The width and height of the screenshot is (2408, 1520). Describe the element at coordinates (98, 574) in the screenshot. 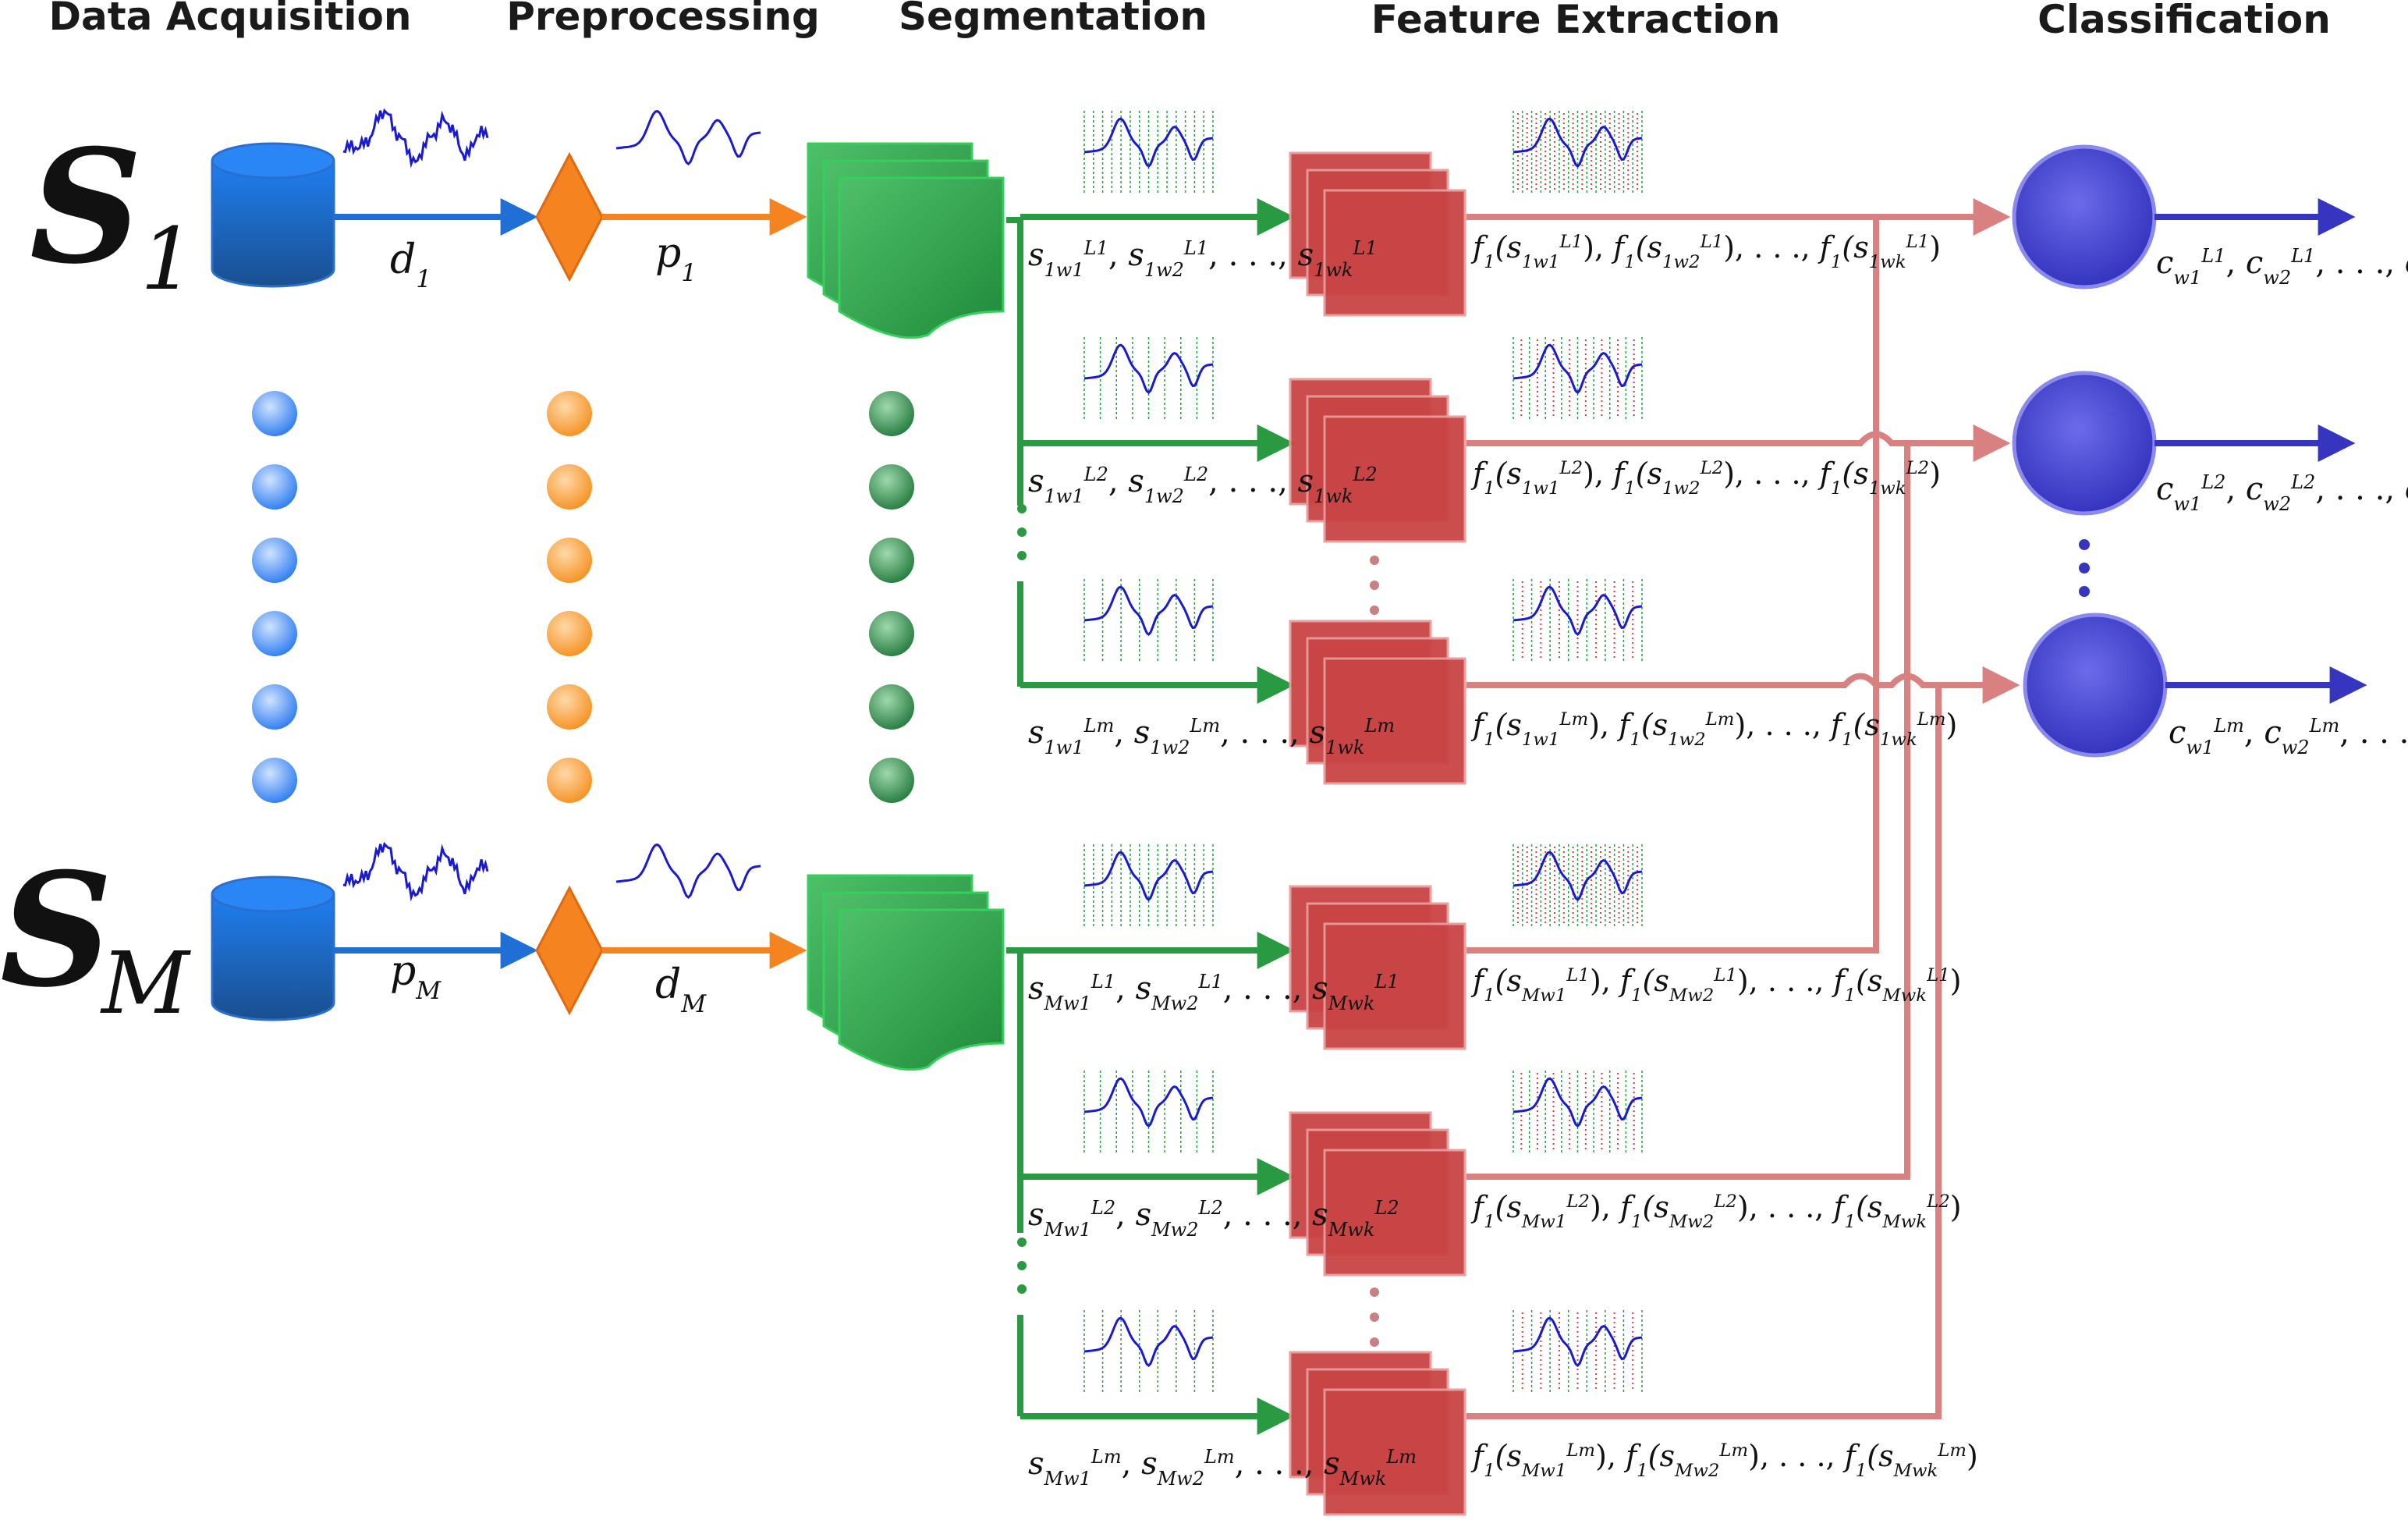

I see `subject-labels: S 1 S M` at that location.